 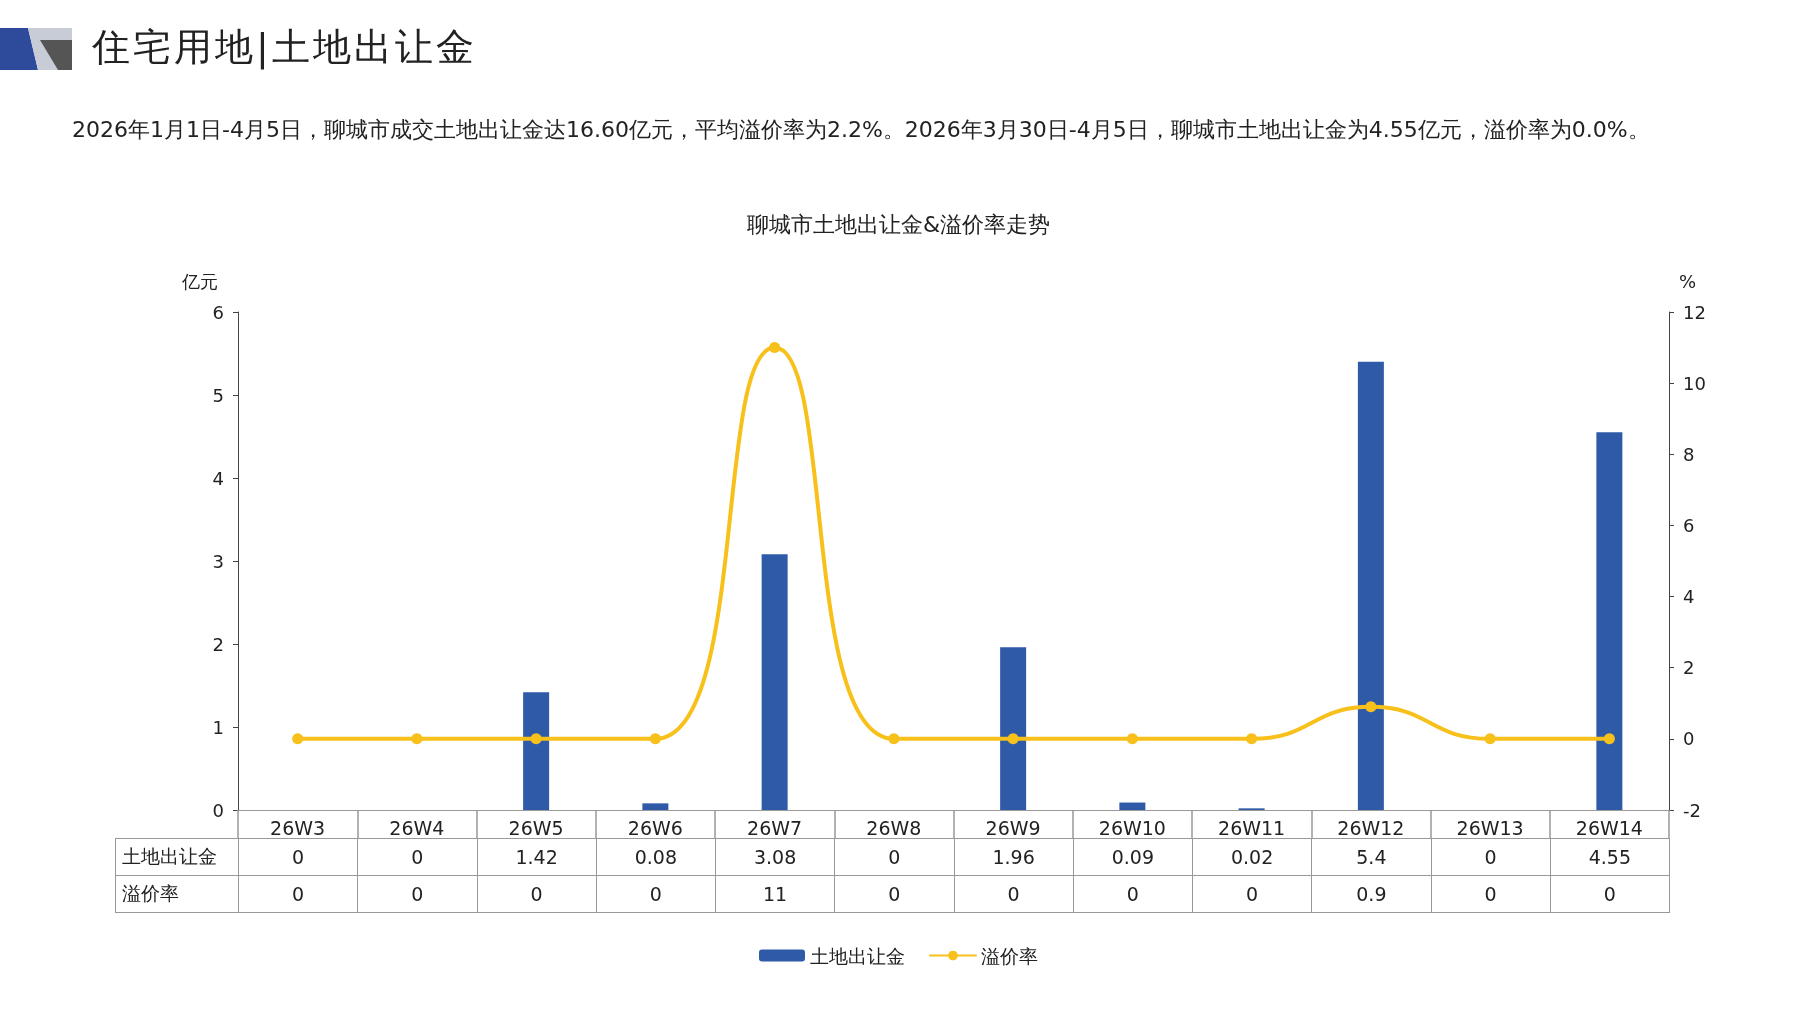 I want to click on x-tick-label: 26W10, so click(x=1132, y=827).